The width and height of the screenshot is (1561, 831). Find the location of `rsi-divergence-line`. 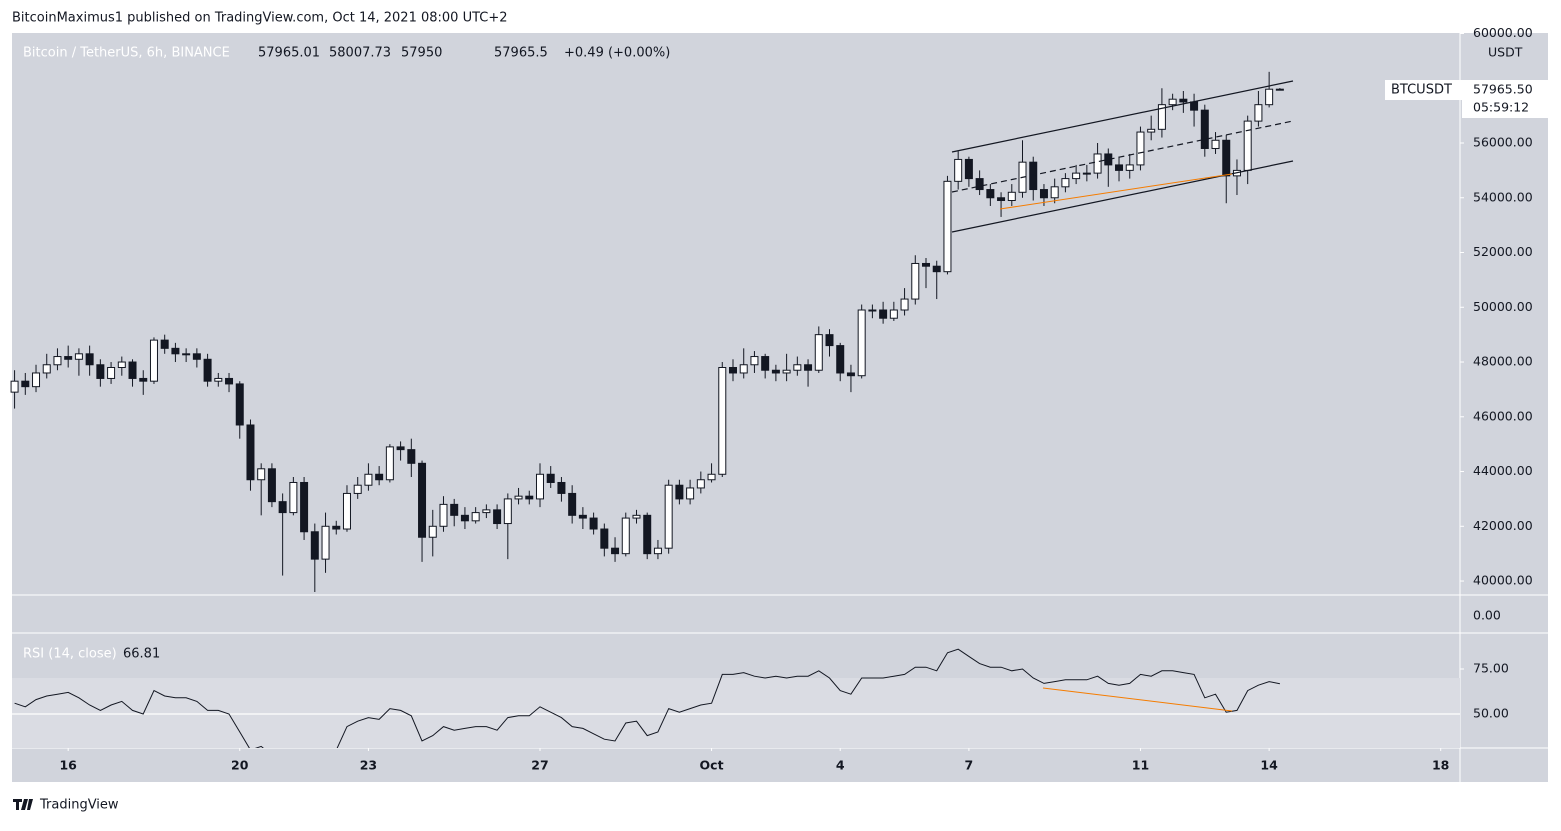

rsi-divergence-line is located at coordinates (1137, 699).